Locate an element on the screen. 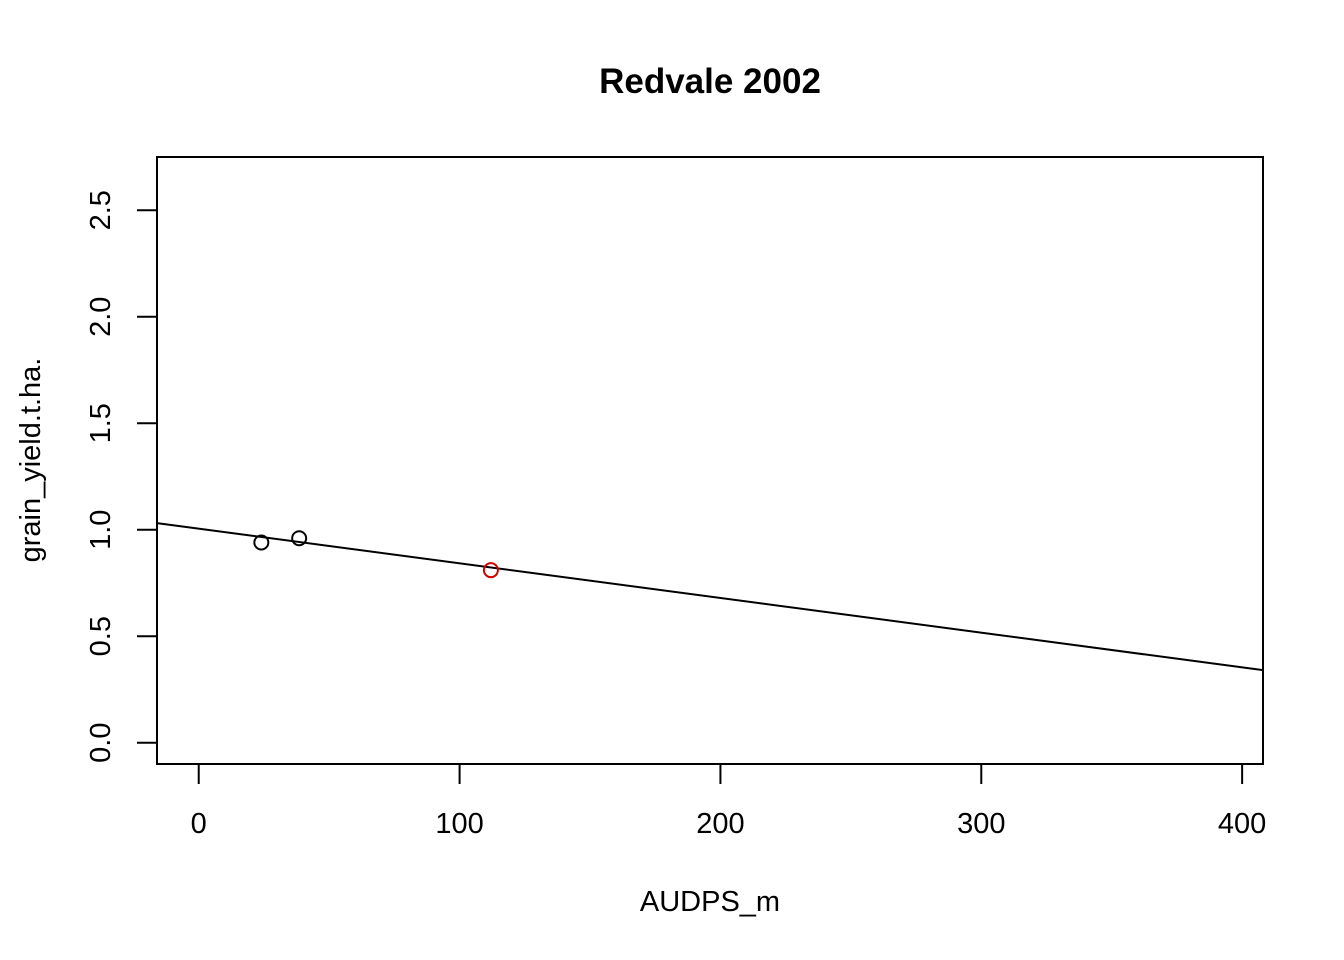 The image size is (1344, 960). y-tick-label: 2.5 is located at coordinates (101, 210).